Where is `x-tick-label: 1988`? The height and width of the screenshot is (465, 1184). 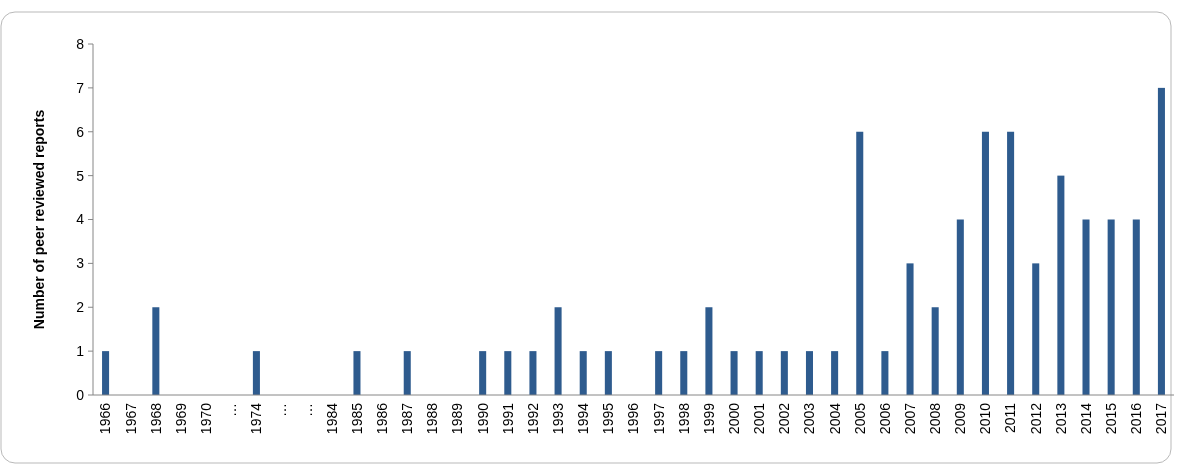
x-tick-label: 1988 is located at coordinates (432, 418).